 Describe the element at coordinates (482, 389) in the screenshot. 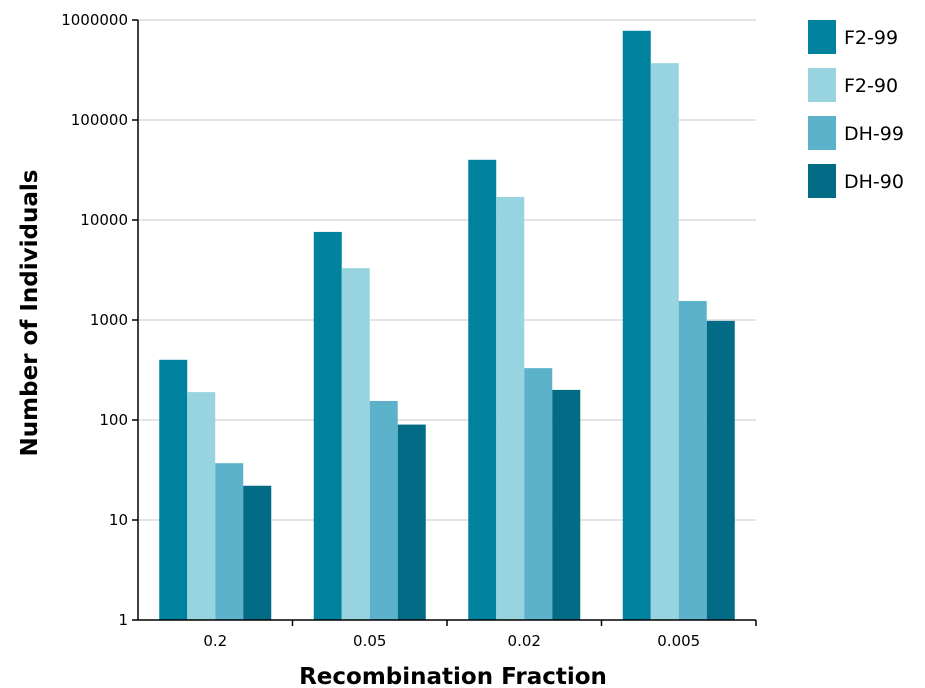

I see `bar-F2-99-0.02` at that location.